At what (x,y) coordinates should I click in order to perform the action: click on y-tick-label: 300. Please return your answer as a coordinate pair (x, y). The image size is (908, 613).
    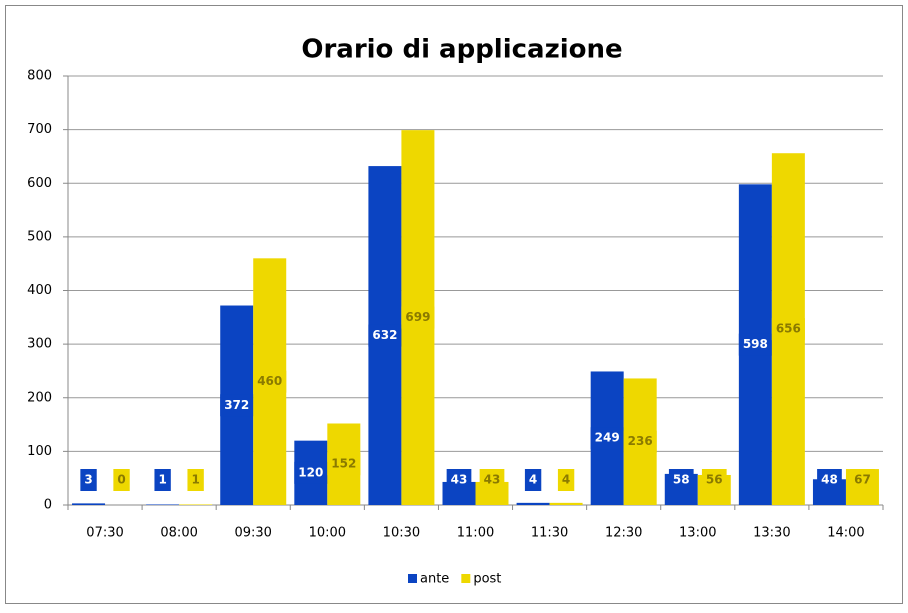
    Looking at the image, I should click on (39, 344).